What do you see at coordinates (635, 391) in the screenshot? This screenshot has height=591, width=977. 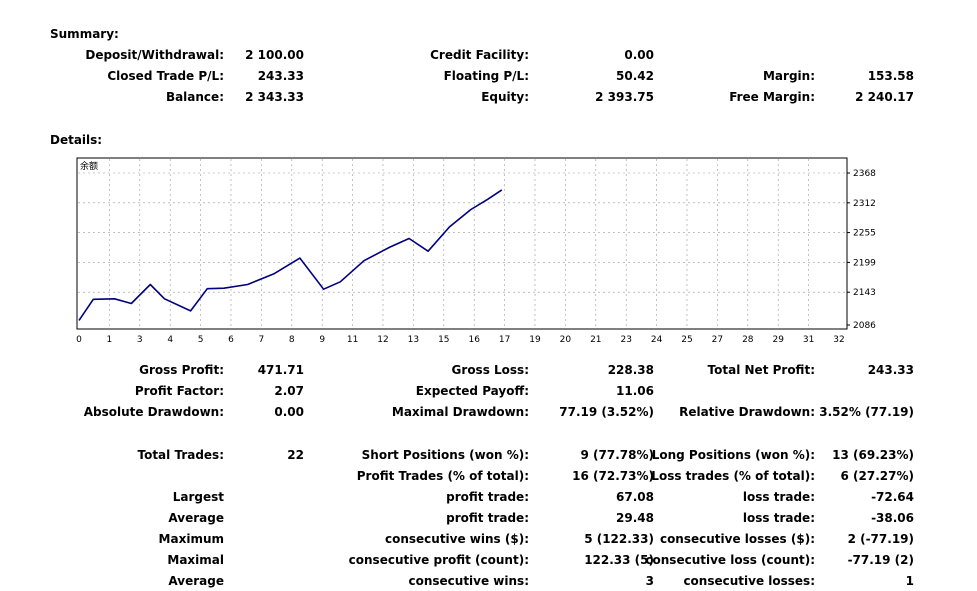 I see `expected-payoff-value: 11.06` at bounding box center [635, 391].